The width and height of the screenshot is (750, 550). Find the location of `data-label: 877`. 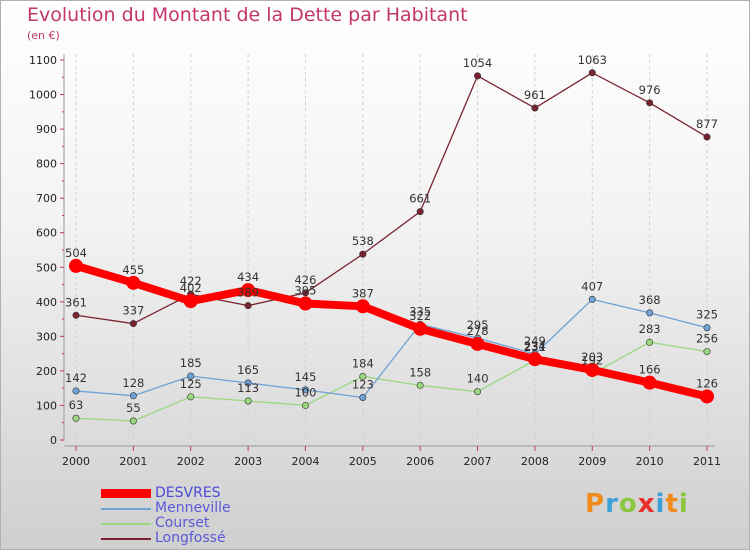

data-label: 877 is located at coordinates (707, 124).